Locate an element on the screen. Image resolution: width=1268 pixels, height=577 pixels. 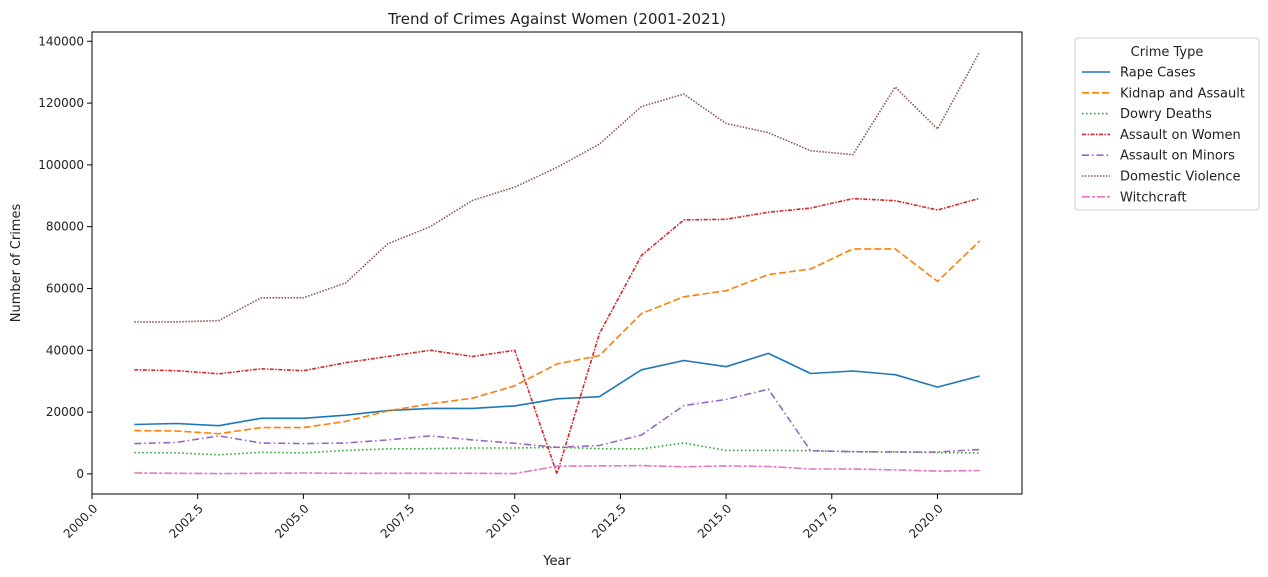
y-tick-label: 80000 is located at coordinates (65, 227).